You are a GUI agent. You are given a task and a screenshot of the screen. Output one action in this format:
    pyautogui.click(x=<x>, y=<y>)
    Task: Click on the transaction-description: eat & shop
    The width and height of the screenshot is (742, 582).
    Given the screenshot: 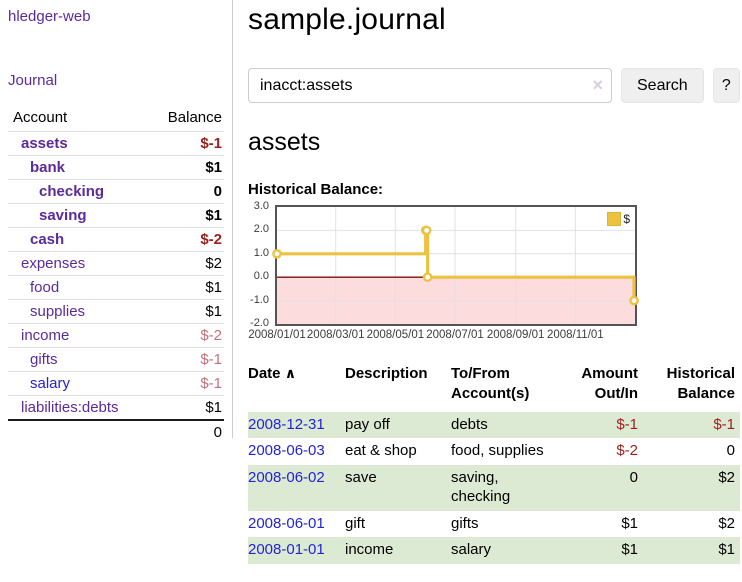 What is the action you would take?
    pyautogui.click(x=381, y=451)
    